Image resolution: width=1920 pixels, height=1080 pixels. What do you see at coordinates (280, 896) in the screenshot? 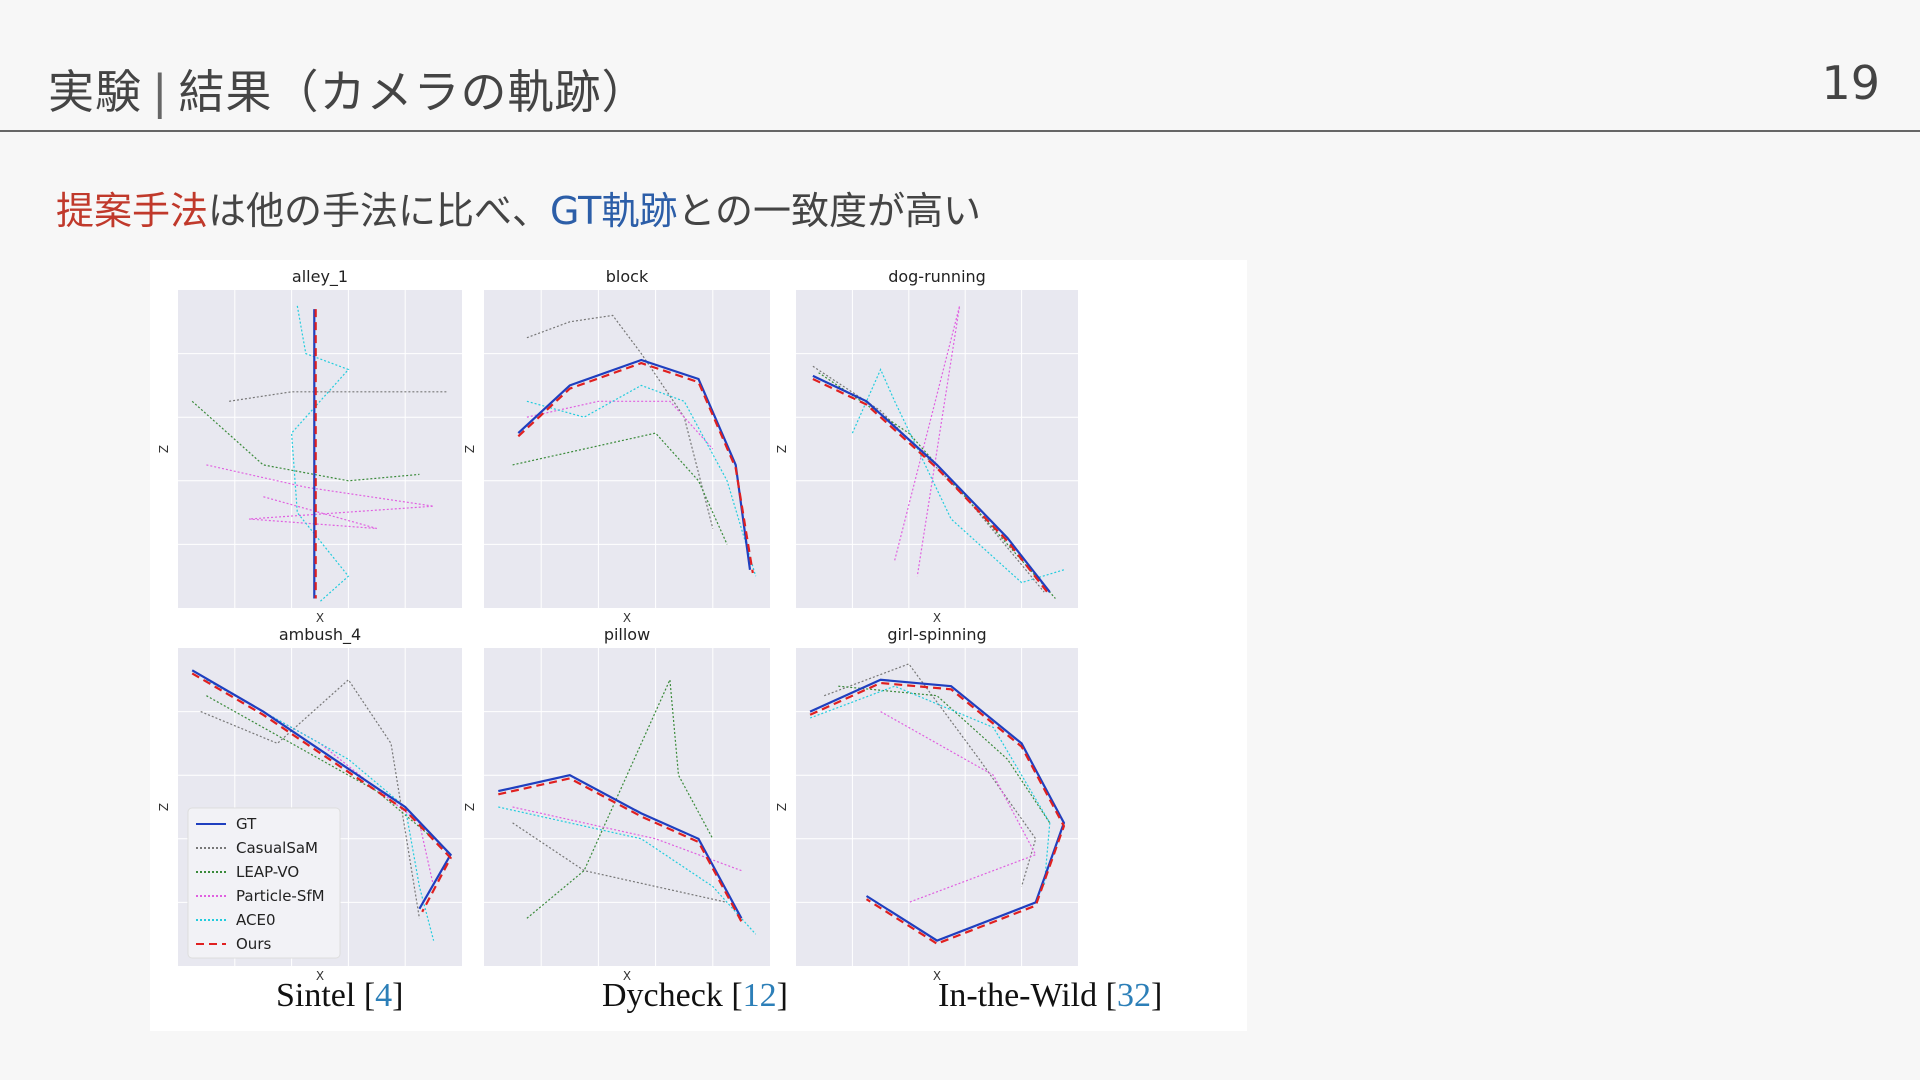
I see `legend-label: Particle-SfM` at bounding box center [280, 896].